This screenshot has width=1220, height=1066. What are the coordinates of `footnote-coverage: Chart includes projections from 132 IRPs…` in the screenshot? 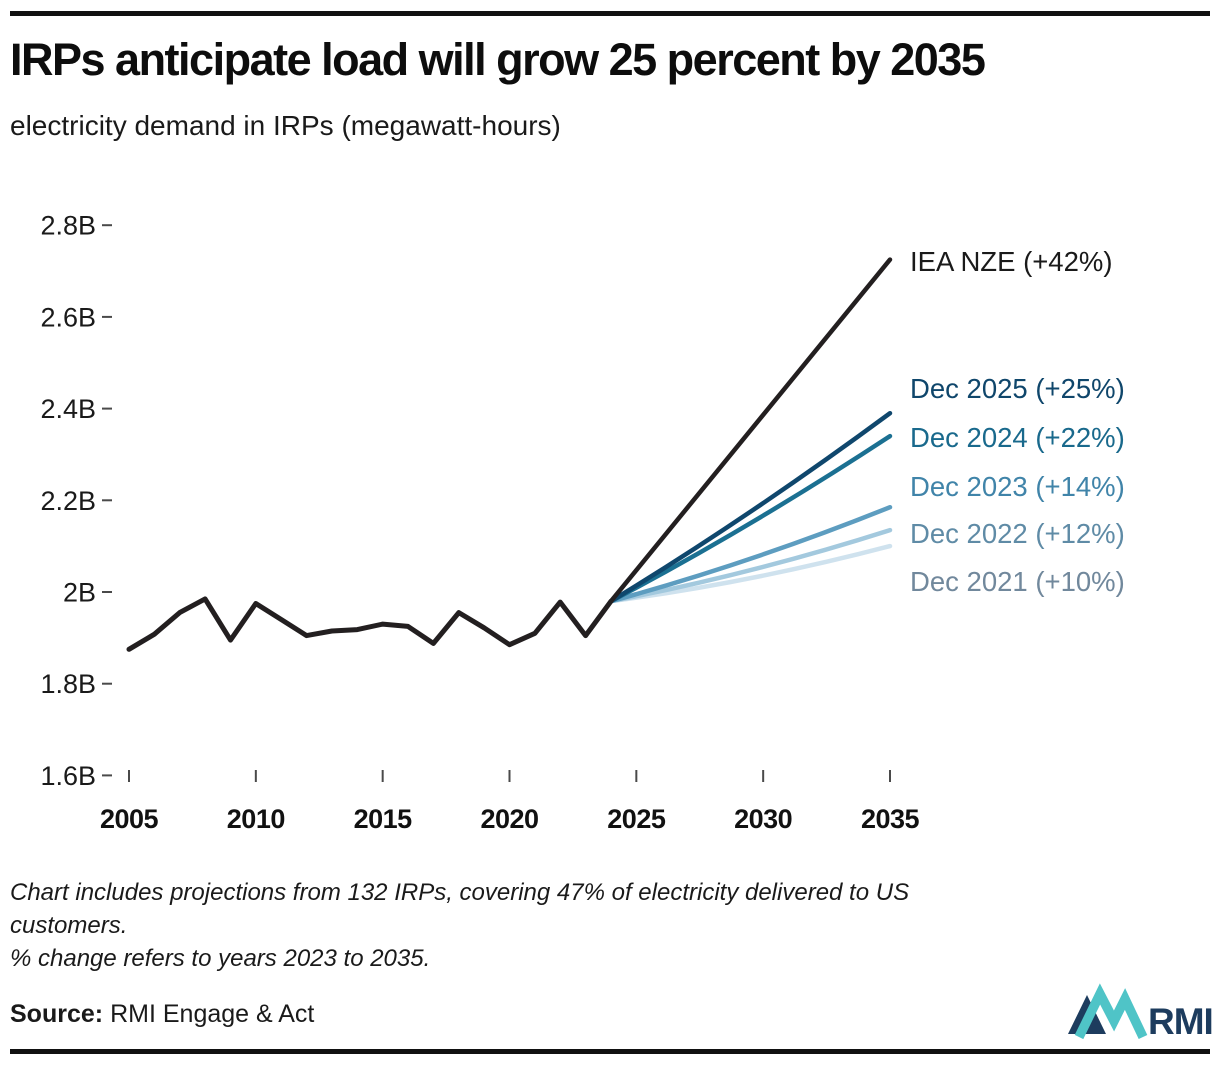 It's located at (460, 909).